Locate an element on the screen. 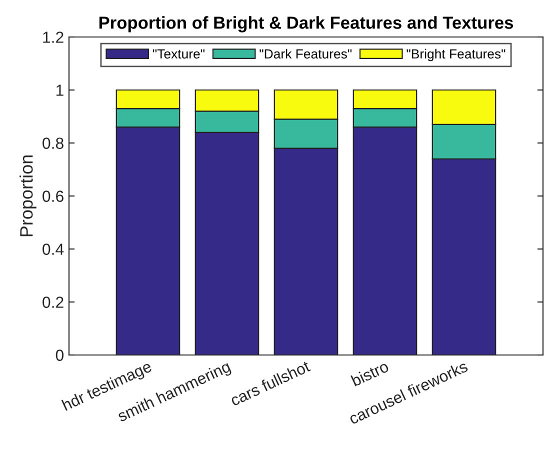 The height and width of the screenshot is (455, 560). legend-label: "Dark Features" is located at coordinates (306, 53).